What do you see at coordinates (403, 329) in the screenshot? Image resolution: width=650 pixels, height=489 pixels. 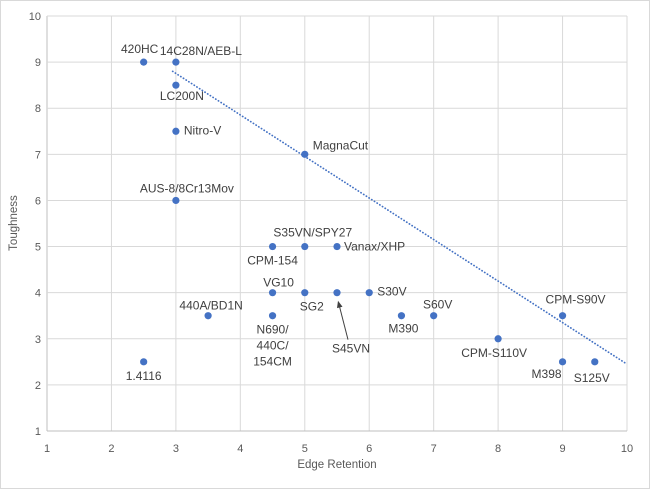 I see `point-label: M390` at bounding box center [403, 329].